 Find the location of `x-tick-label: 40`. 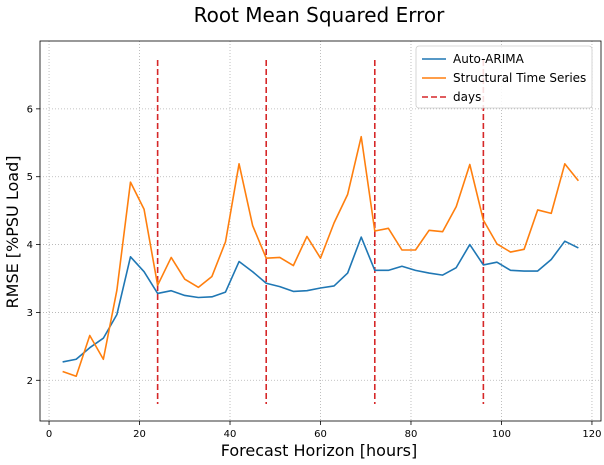

x-tick-label: 40 is located at coordinates (230, 434).